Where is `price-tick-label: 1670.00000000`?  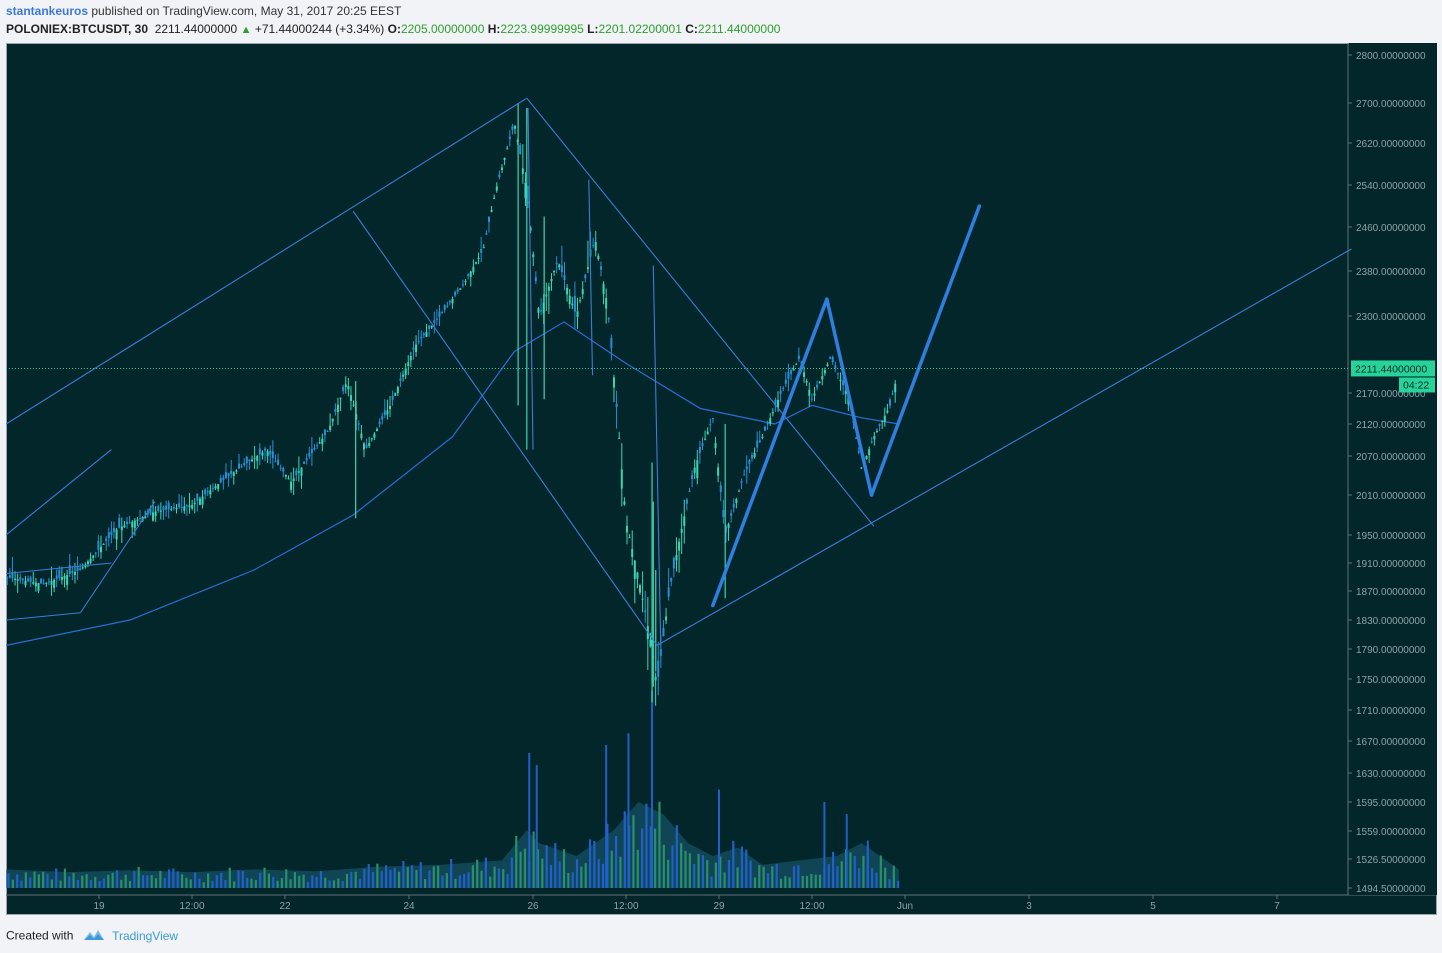 price-tick-label: 1670.00000000 is located at coordinates (1391, 742).